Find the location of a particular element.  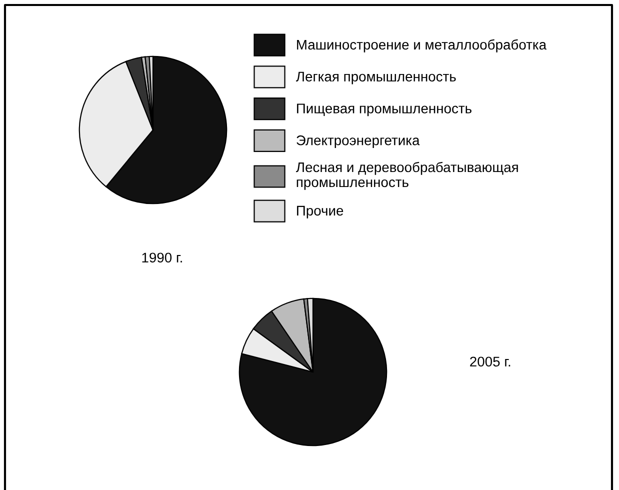

legend-label: Пищевая промышленность is located at coordinates (384, 110).